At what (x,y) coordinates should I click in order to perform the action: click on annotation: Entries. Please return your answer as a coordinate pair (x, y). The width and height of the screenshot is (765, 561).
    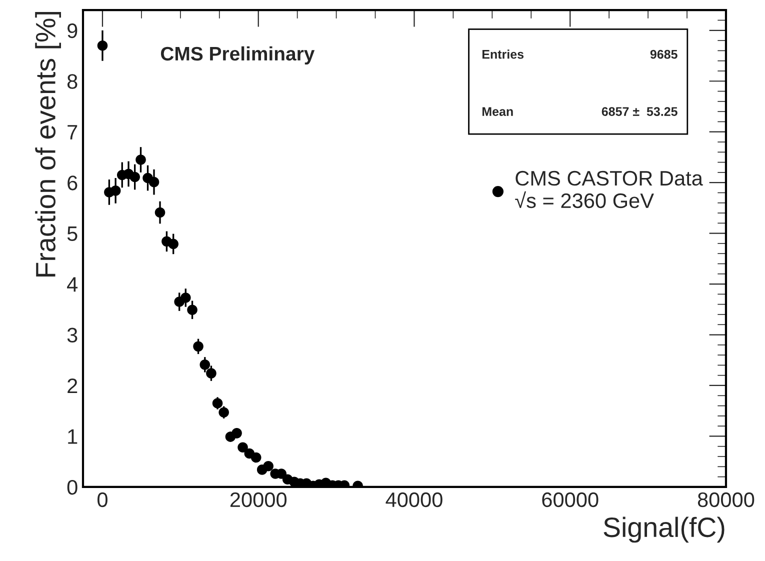
    Looking at the image, I should click on (503, 54).